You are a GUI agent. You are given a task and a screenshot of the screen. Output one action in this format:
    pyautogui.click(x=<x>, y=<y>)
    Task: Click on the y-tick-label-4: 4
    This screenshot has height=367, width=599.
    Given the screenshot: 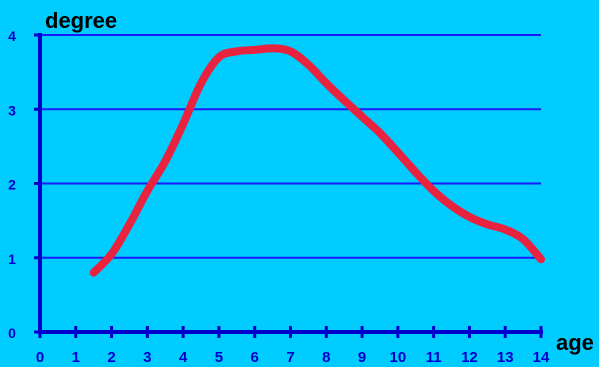 What is the action you would take?
    pyautogui.click(x=12, y=36)
    